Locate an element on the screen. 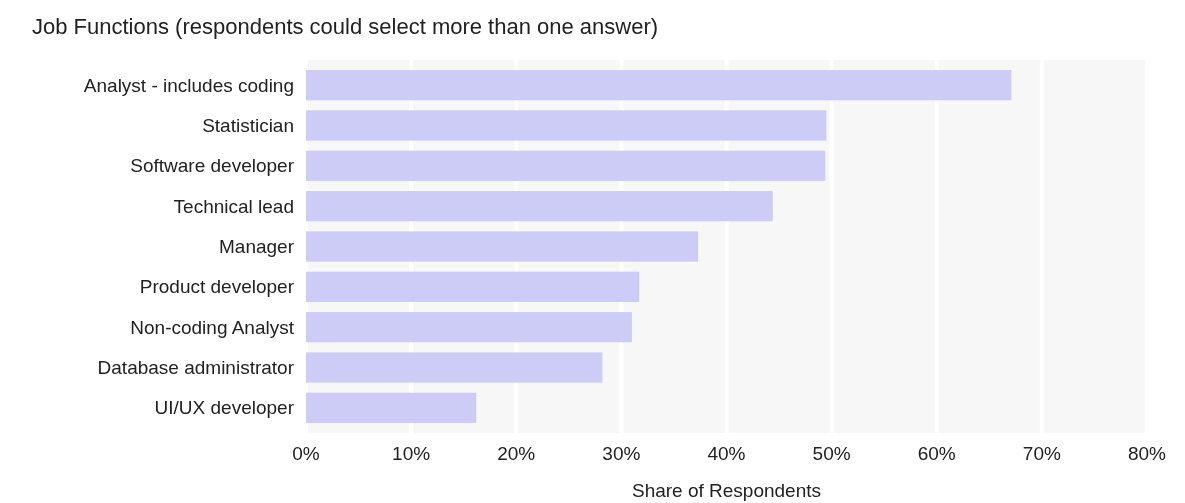 This screenshot has height=503, width=1185. x-tick-label: 60% is located at coordinates (936, 453).